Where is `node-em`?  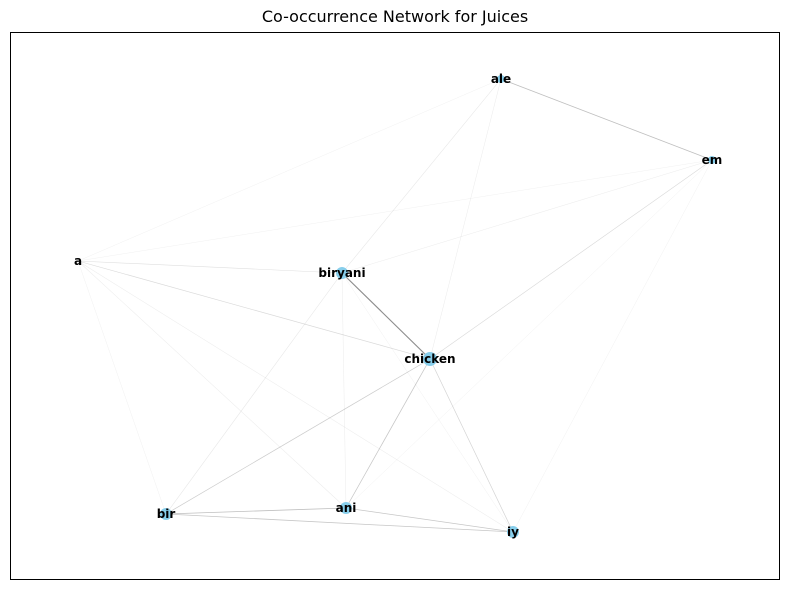 node-em is located at coordinates (712, 160).